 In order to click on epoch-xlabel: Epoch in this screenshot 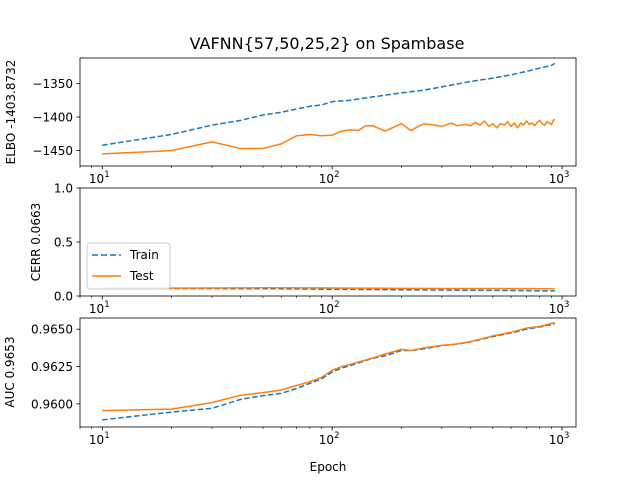, I will do `click(328, 467)`.